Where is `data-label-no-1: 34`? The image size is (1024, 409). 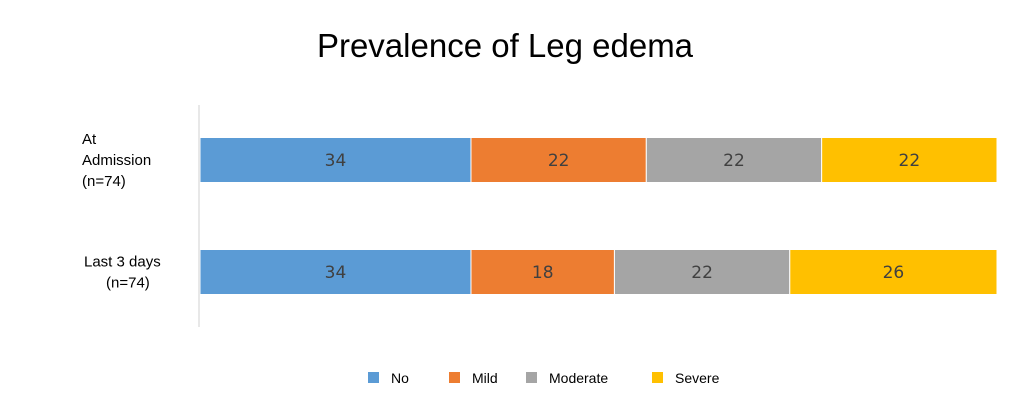
data-label-no-1: 34 is located at coordinates (336, 161).